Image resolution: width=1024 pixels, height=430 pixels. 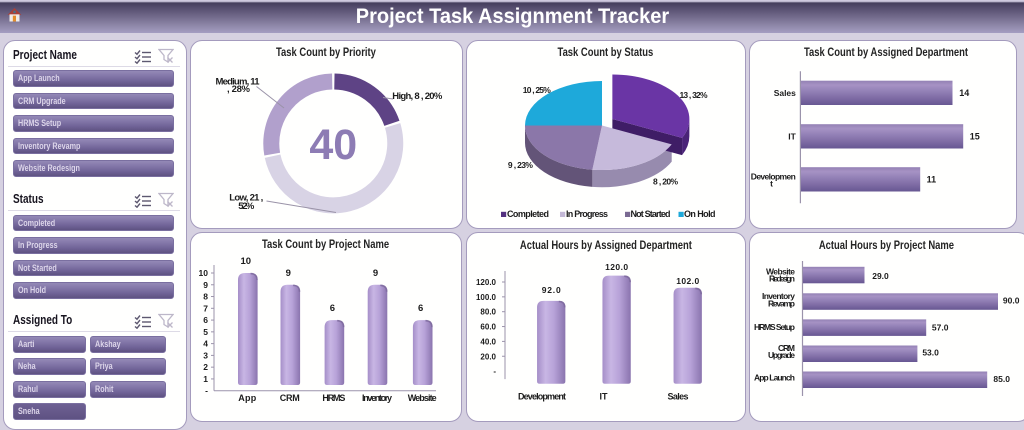 What do you see at coordinates (542, 397) in the screenshot?
I see `svg-text: Development` at bounding box center [542, 397].